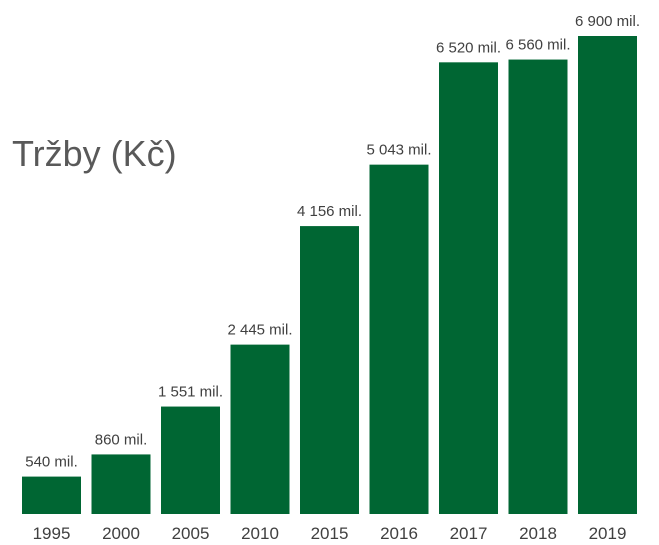  What do you see at coordinates (260, 429) in the screenshot?
I see `bar-2010` at bounding box center [260, 429].